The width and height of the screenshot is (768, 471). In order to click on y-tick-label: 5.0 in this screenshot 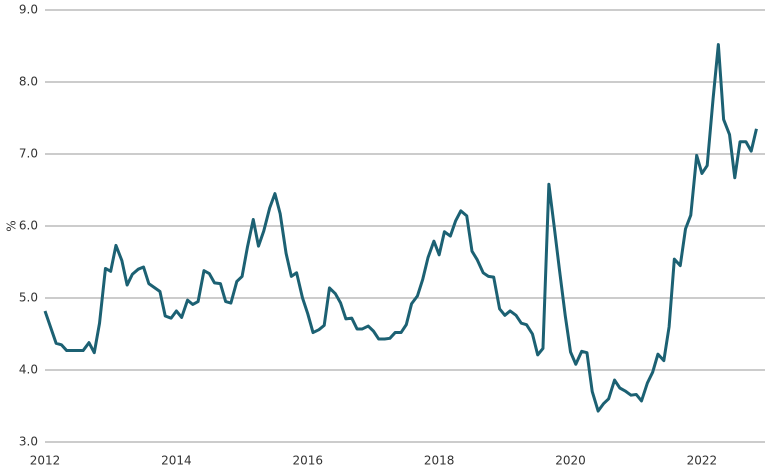, I will do `click(28, 298)`.